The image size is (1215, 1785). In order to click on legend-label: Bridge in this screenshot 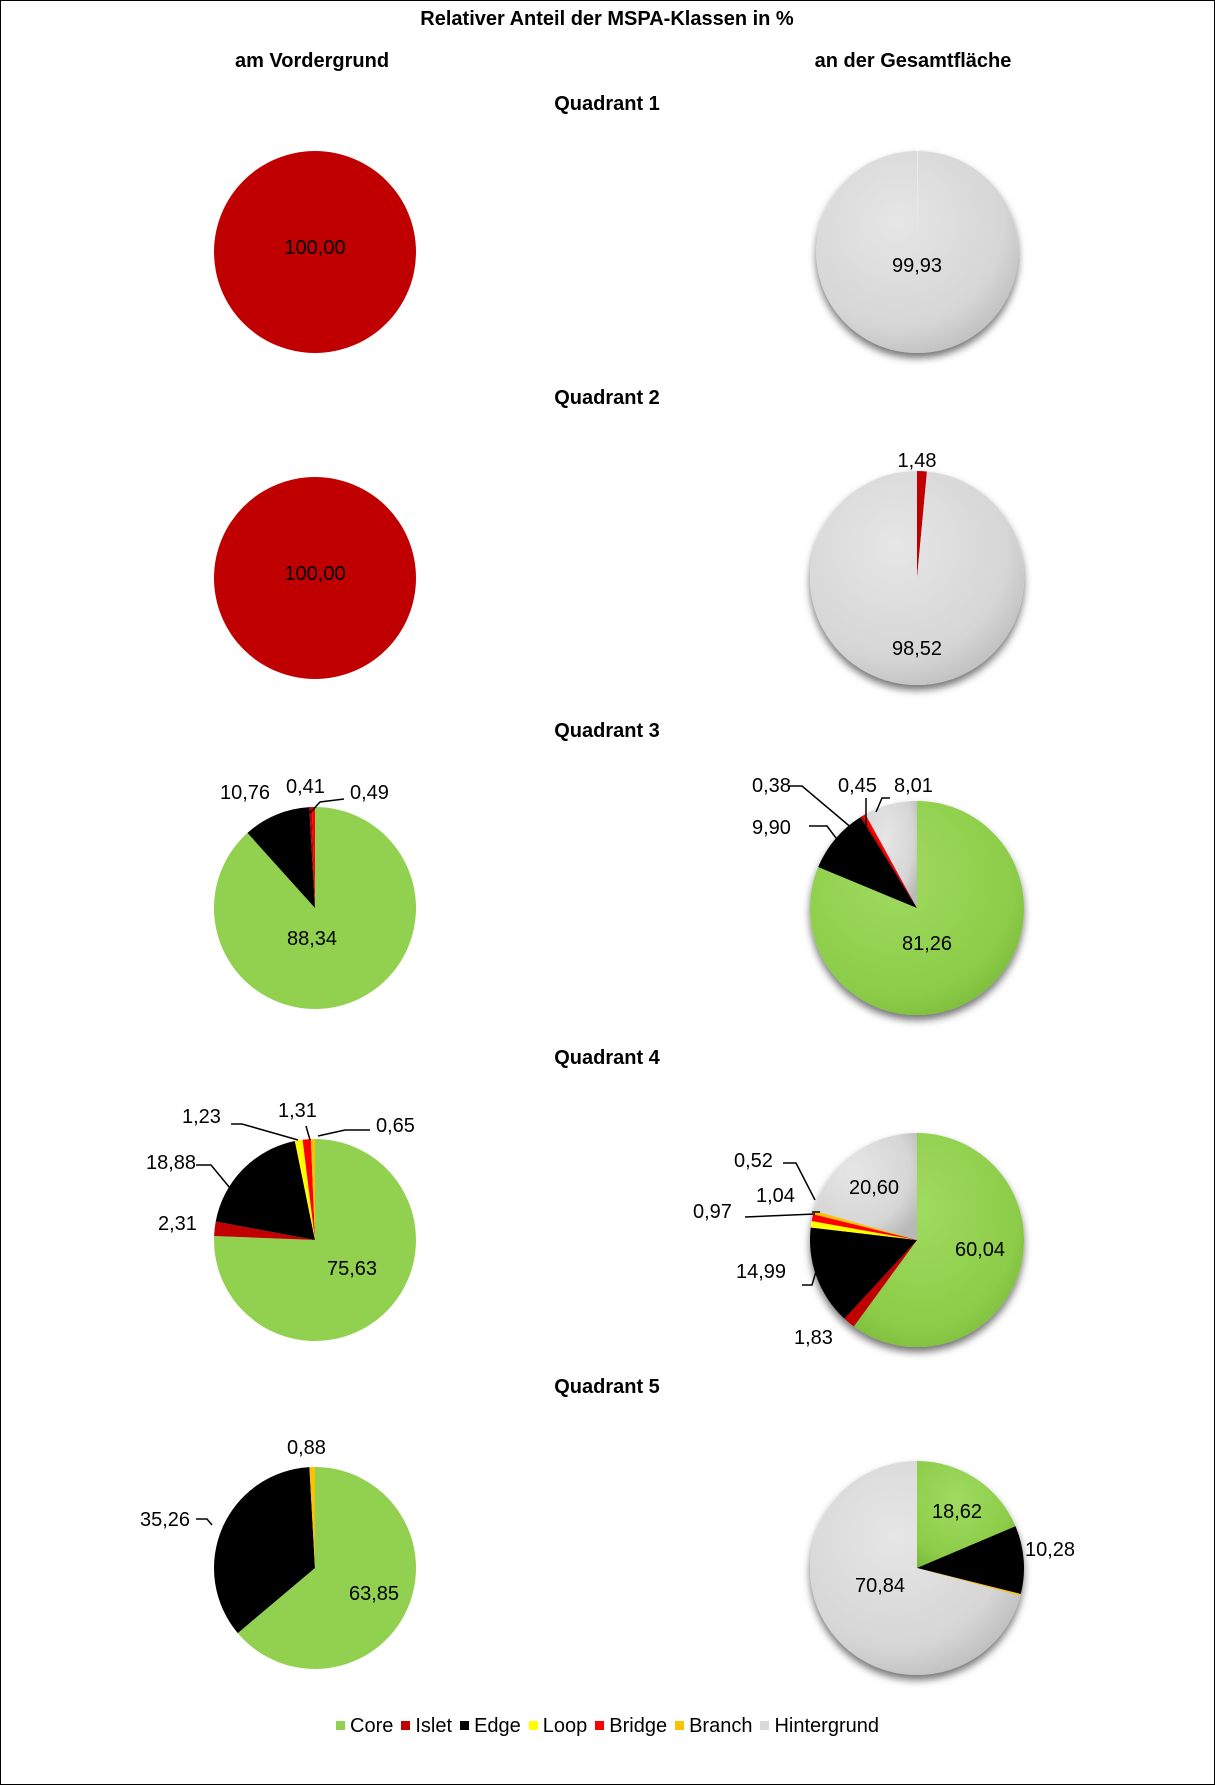, I will do `click(638, 1726)`.